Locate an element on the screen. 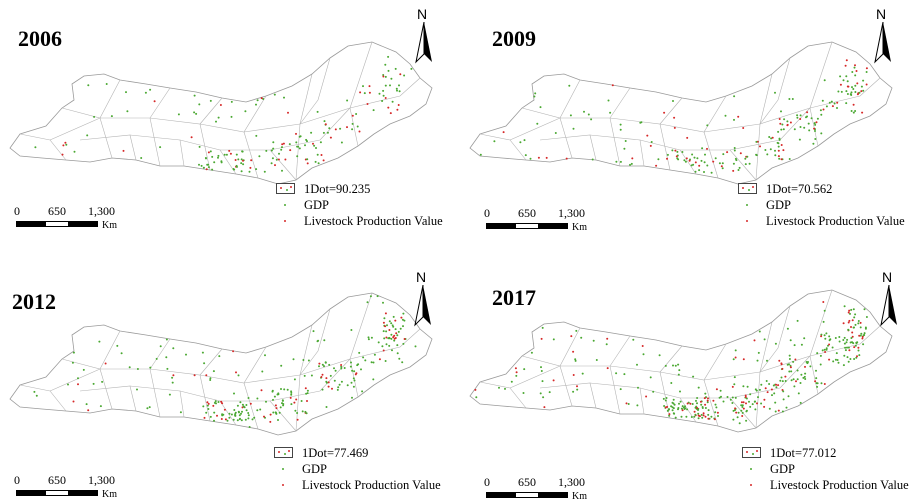 This screenshot has width=920, height=502. dot-density-map is located at coordinates (681, 113).